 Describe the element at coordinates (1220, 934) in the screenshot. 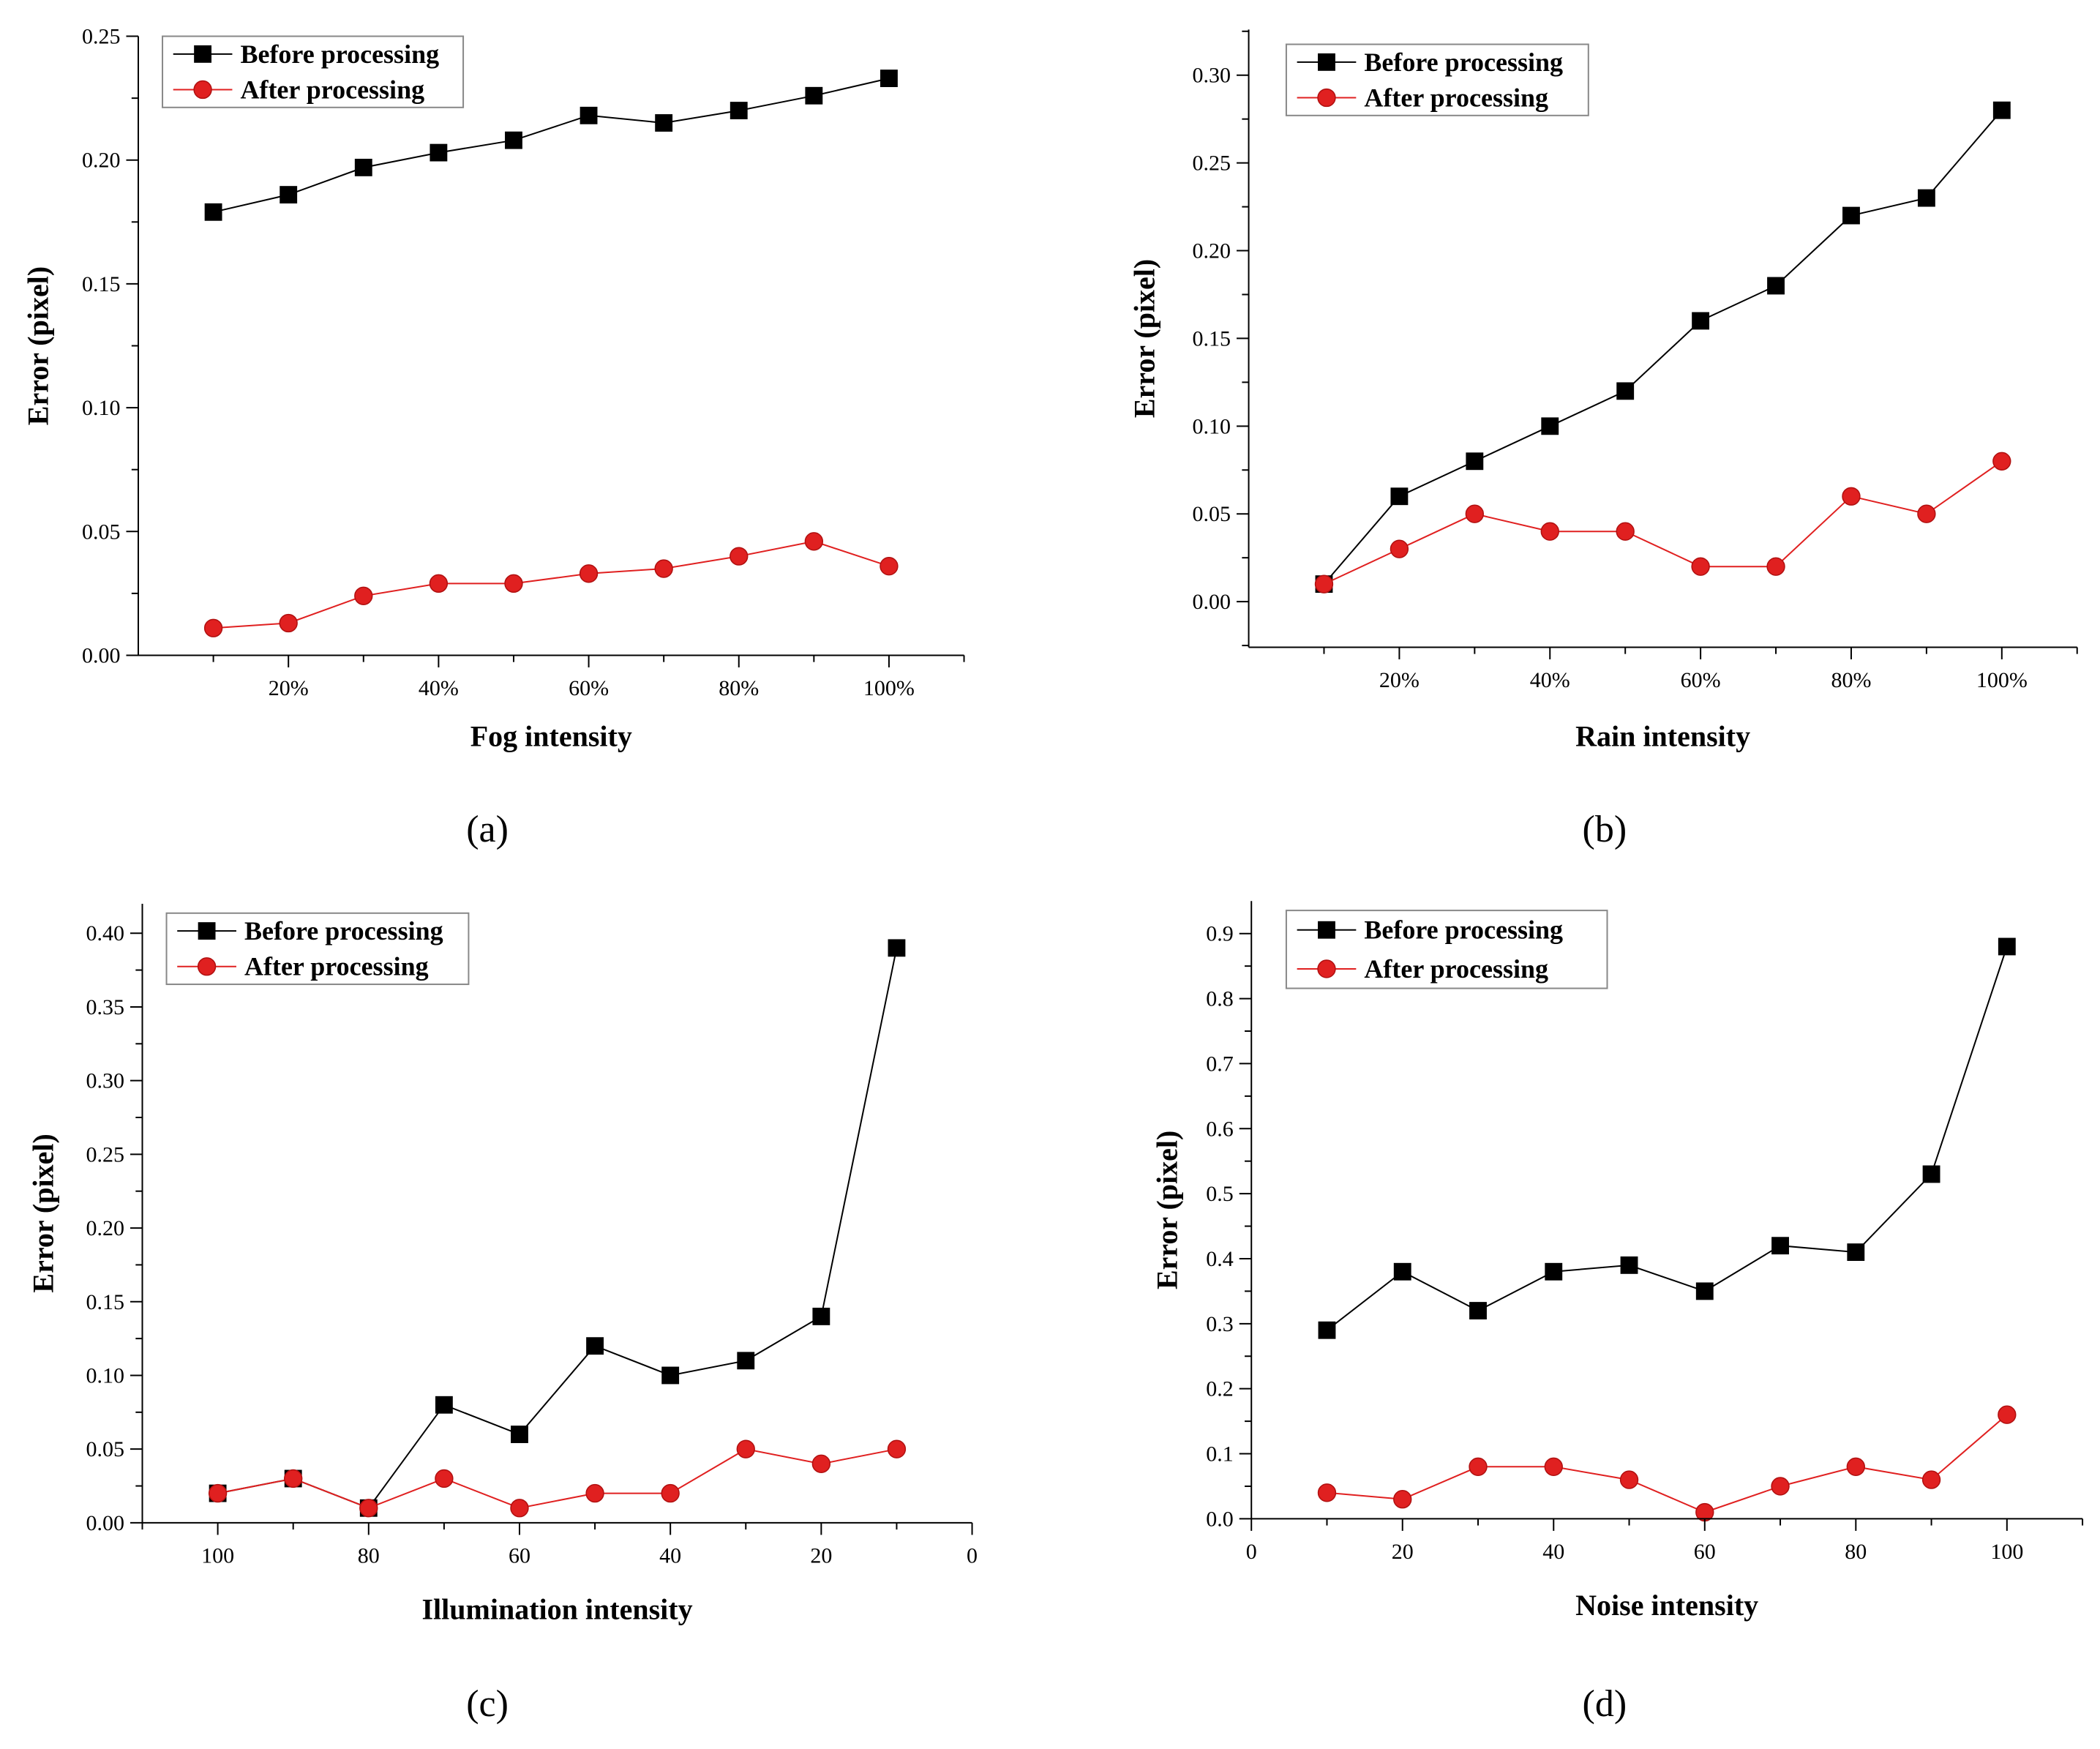

I see `y-tick-label: 0.9` at that location.